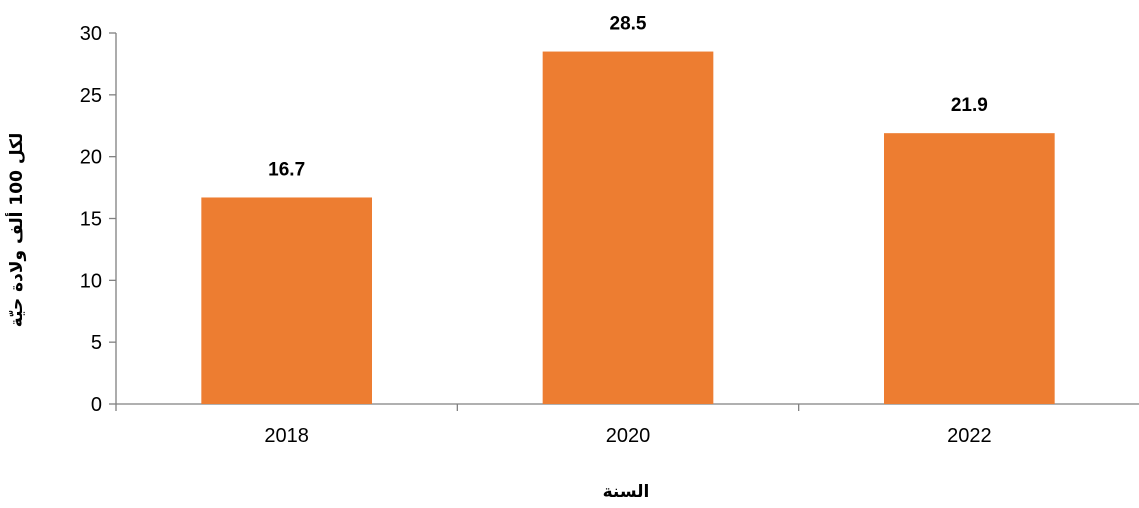 The image size is (1139, 508). Describe the element at coordinates (96, 405) in the screenshot. I see `y-tick-label: 0` at that location.